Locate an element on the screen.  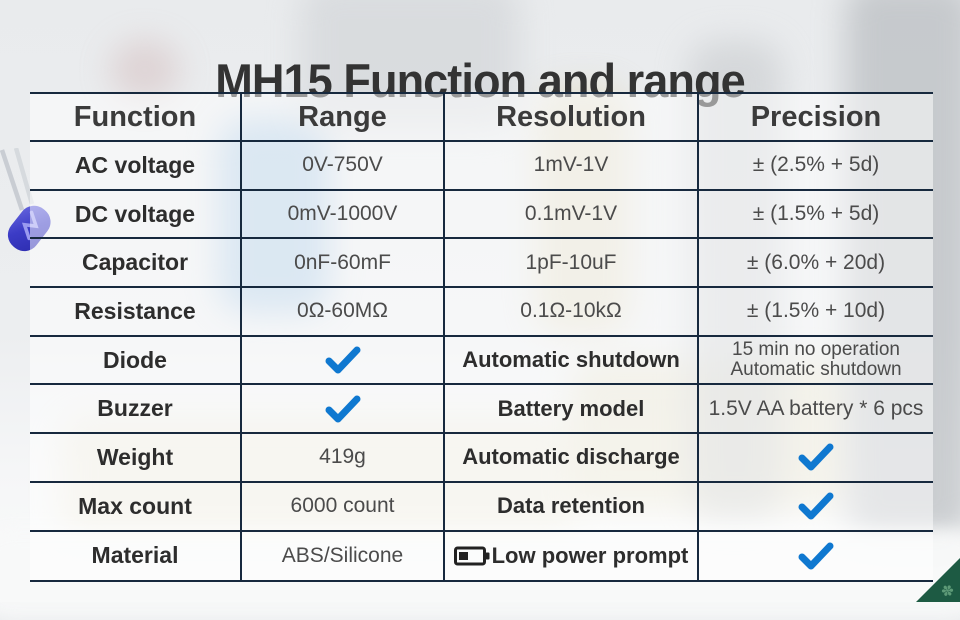
col-header-resolution: Resolution is located at coordinates (570, 118).